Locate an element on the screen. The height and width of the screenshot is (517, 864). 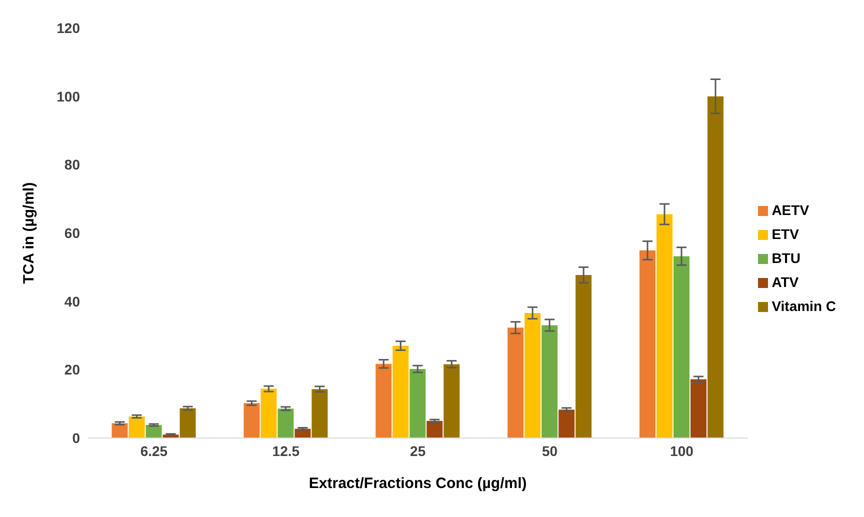
legend-label: BTU is located at coordinates (786, 258).